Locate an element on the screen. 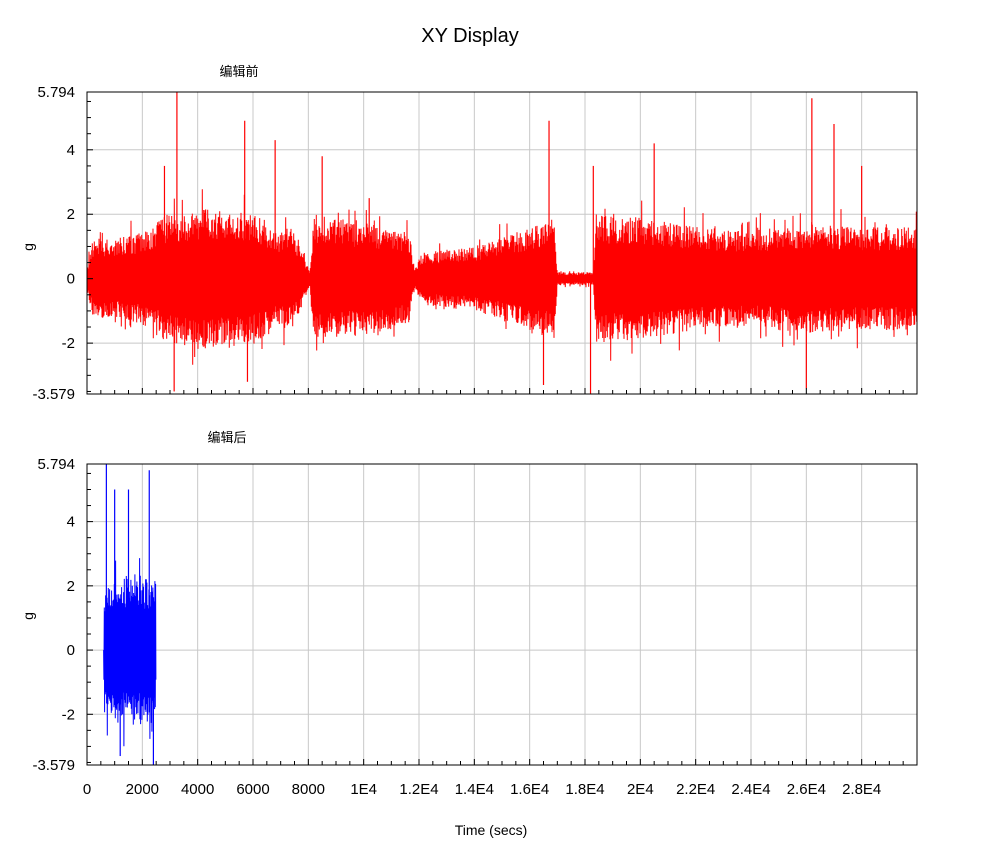  x-tick-label: 1.4E4 is located at coordinates (474, 789).